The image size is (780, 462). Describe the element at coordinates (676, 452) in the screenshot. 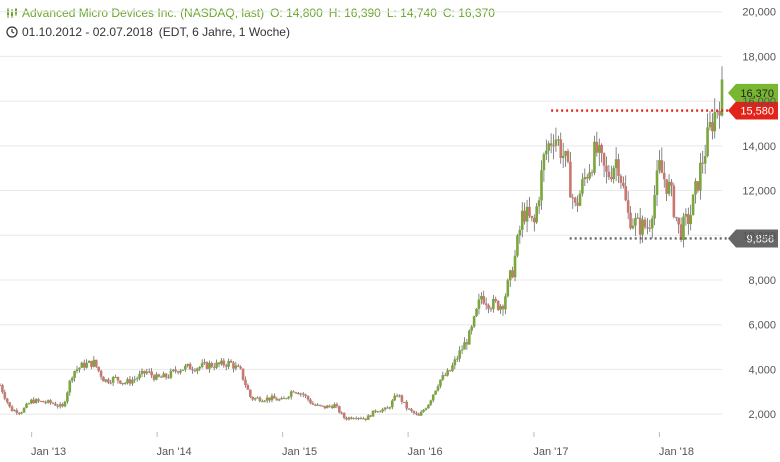

I see `x-tick-label: Jan '18` at that location.